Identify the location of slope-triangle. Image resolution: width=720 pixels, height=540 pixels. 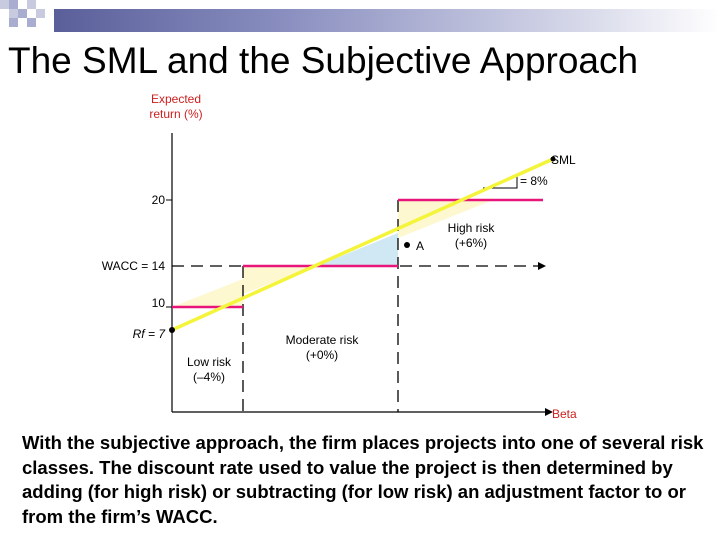
(500, 182).